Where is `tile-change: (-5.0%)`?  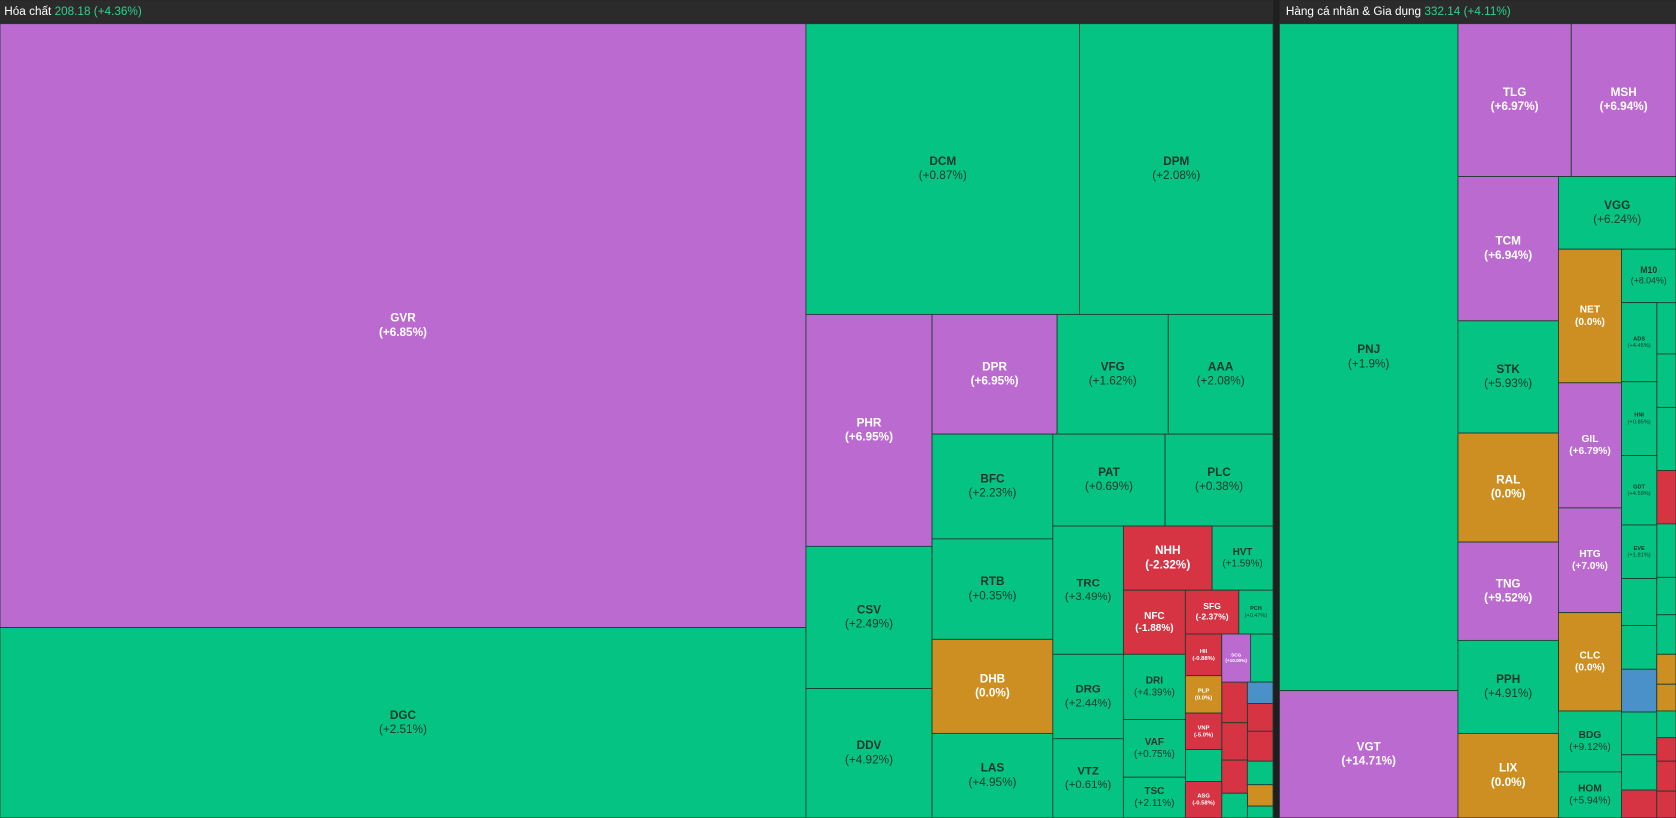
tile-change: (-5.0%) is located at coordinates (1203, 735).